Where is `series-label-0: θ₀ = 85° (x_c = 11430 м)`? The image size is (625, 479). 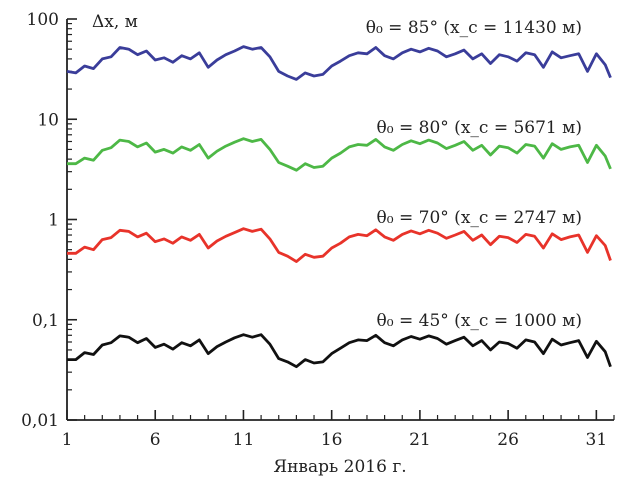
series-label-0: θ₀ = 85° (x_c = 11430 м) is located at coordinates (474, 28).